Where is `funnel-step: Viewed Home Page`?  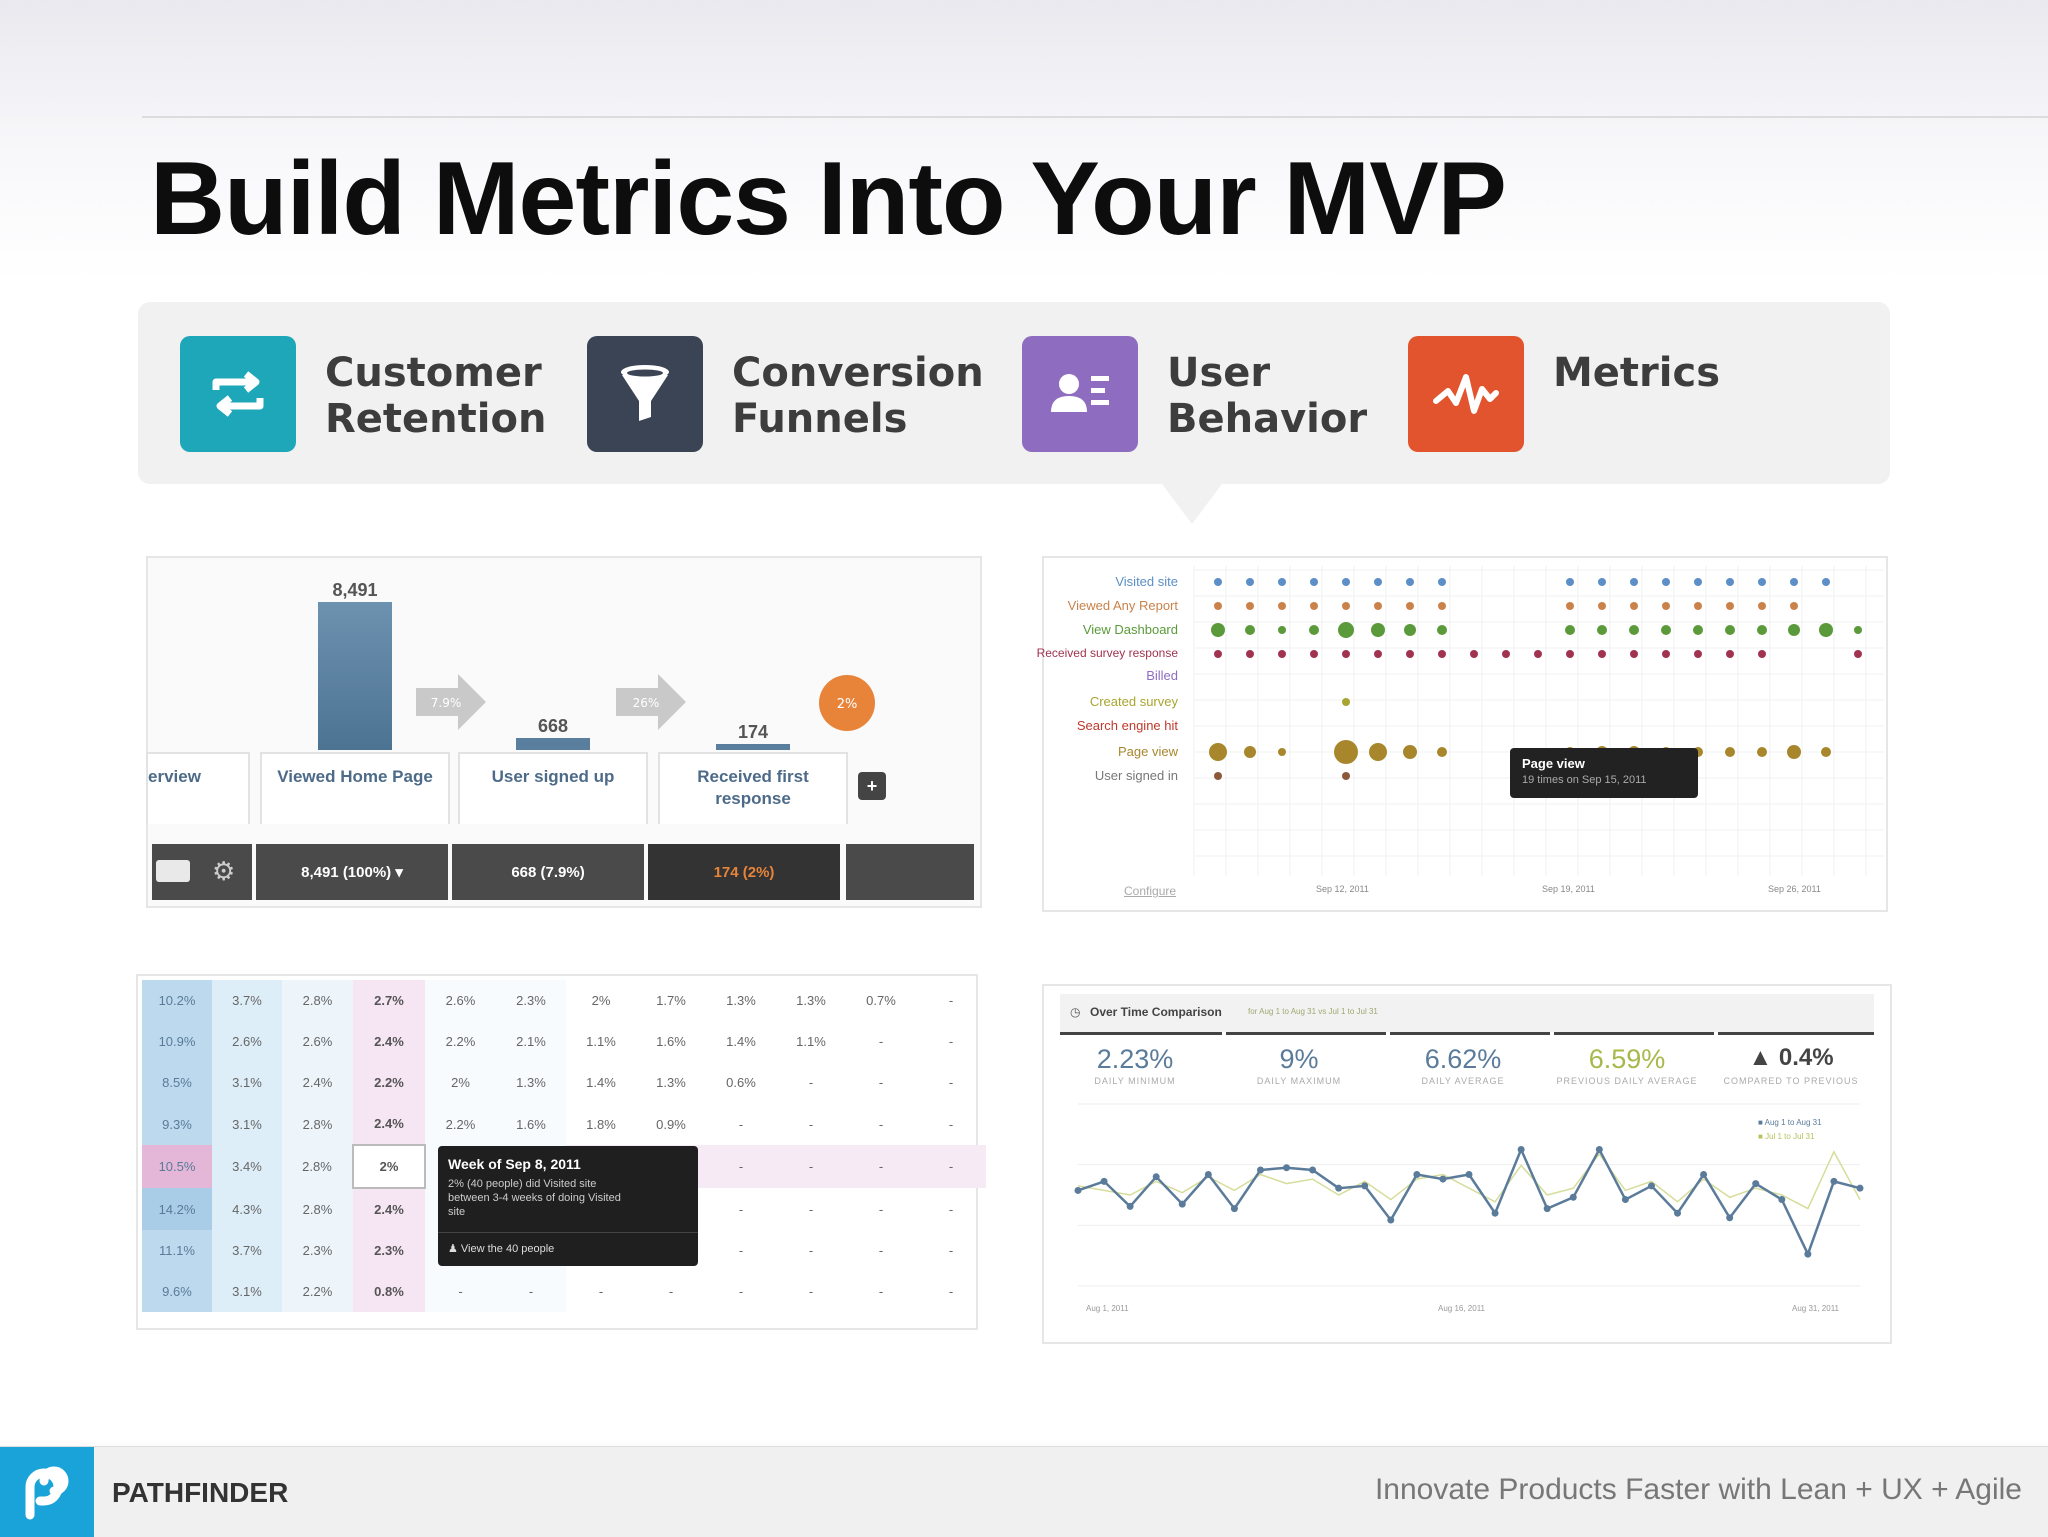 funnel-step: Viewed Home Page is located at coordinates (355, 788).